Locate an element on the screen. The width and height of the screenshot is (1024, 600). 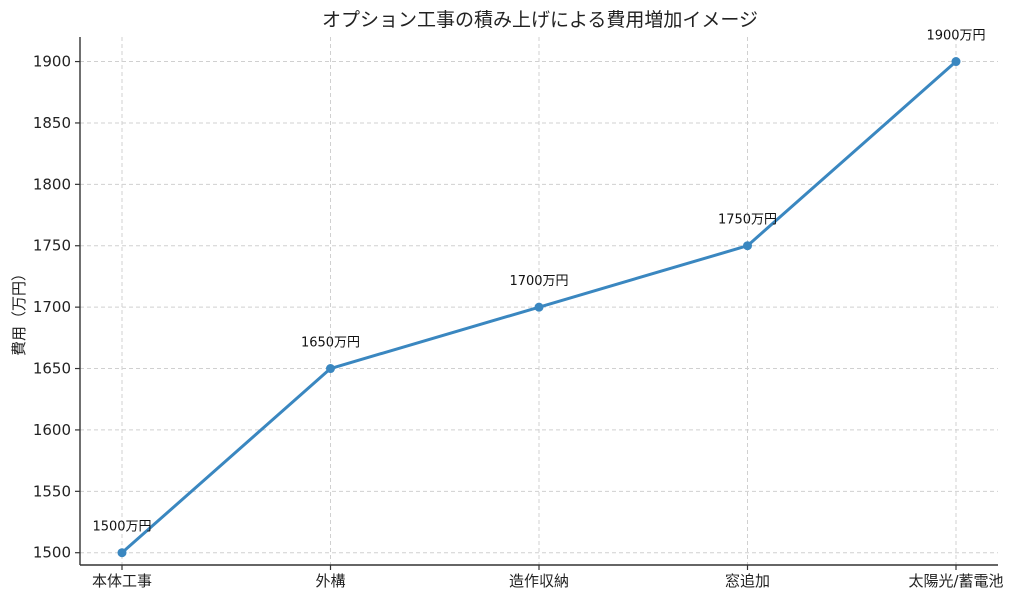
y-tick-label: 1550 is located at coordinates (52, 491).